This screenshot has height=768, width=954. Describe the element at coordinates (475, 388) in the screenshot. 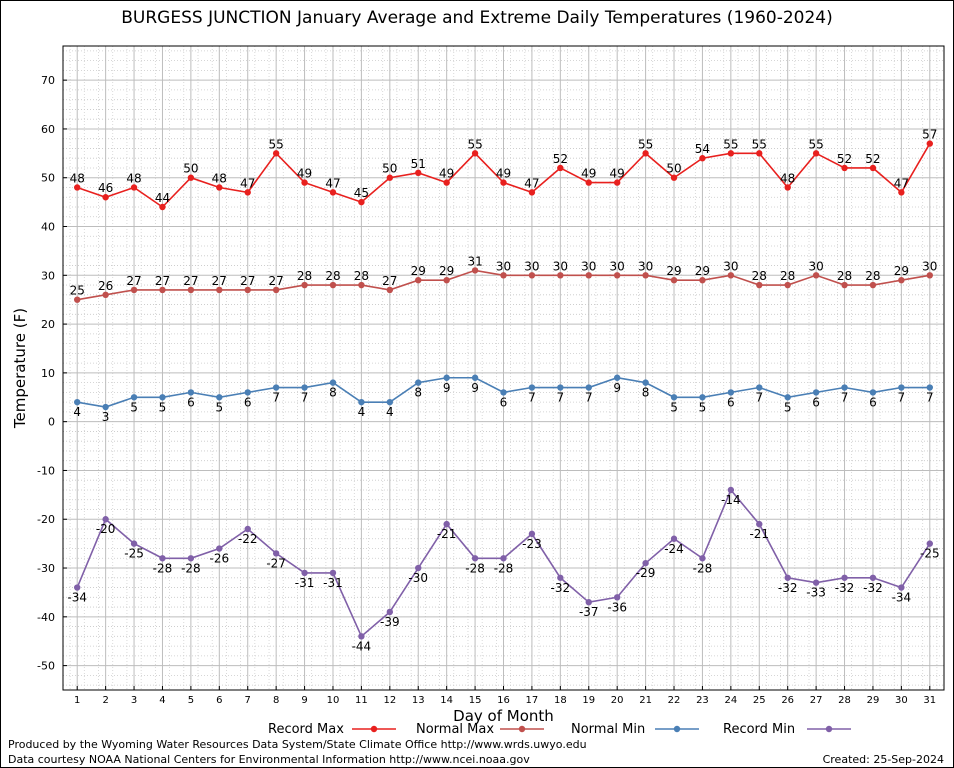

I see `normal-min-data-label: 9` at that location.